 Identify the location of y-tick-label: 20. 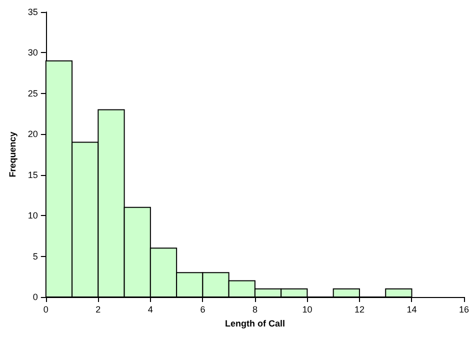
(33, 134).